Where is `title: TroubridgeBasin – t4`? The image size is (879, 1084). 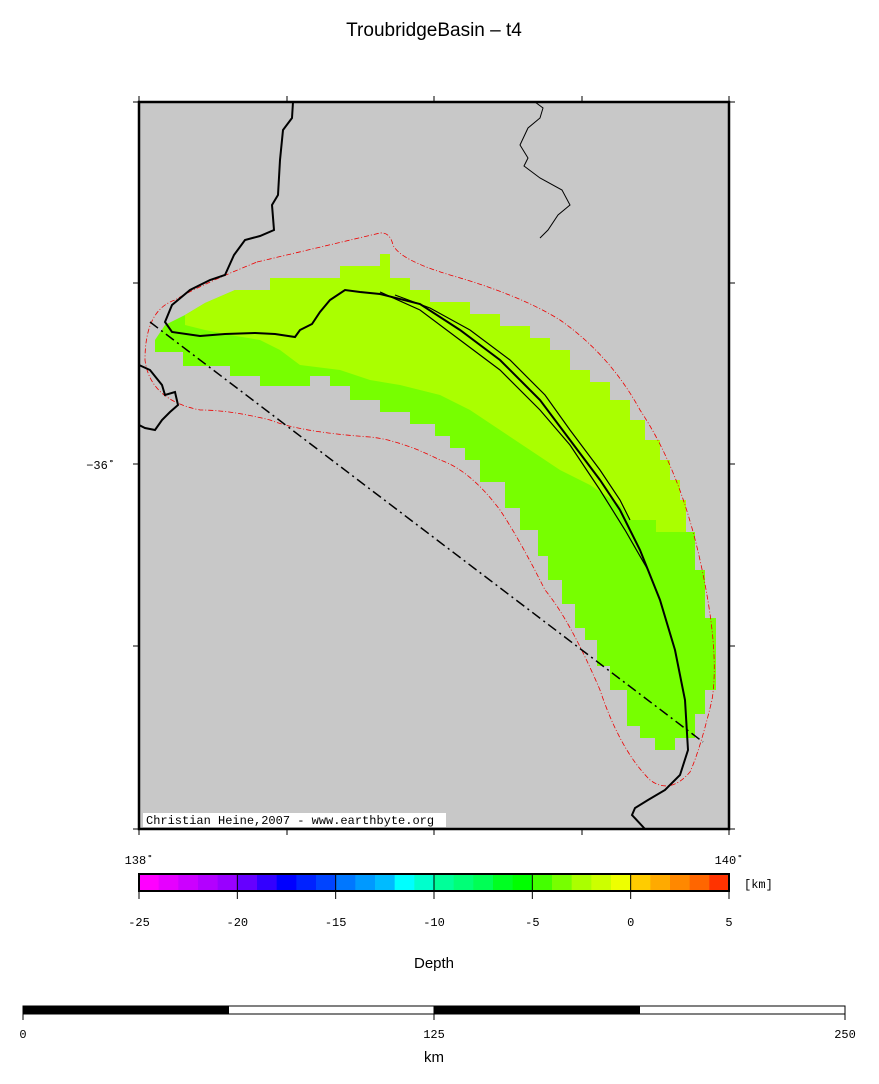 title: TroubridgeBasin – t4 is located at coordinates (434, 30).